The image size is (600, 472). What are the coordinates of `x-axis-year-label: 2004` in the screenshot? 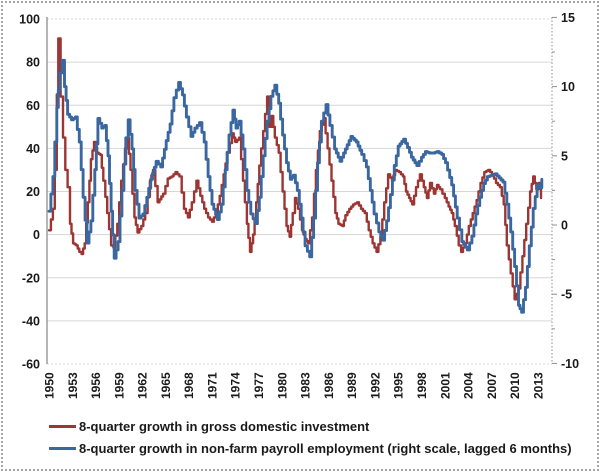 It's located at (469, 385).